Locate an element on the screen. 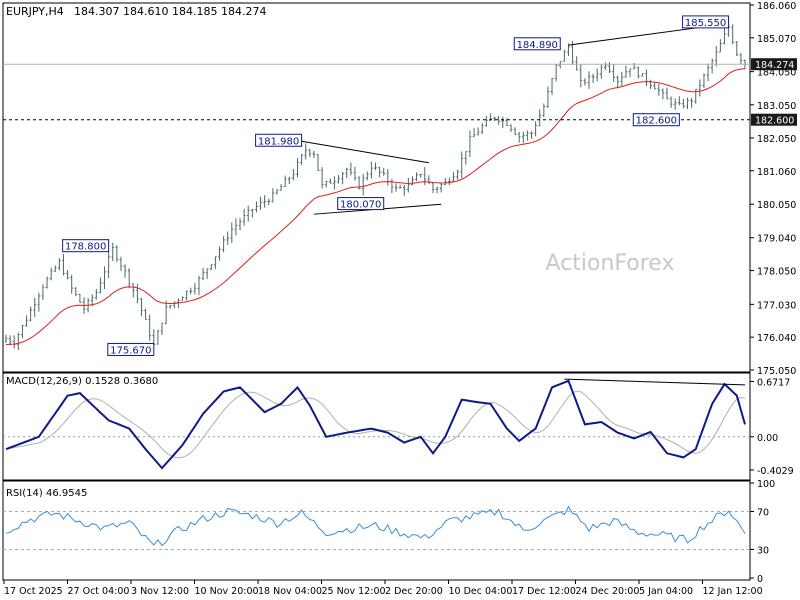  price-annotation-label: 181.980 is located at coordinates (278, 141).